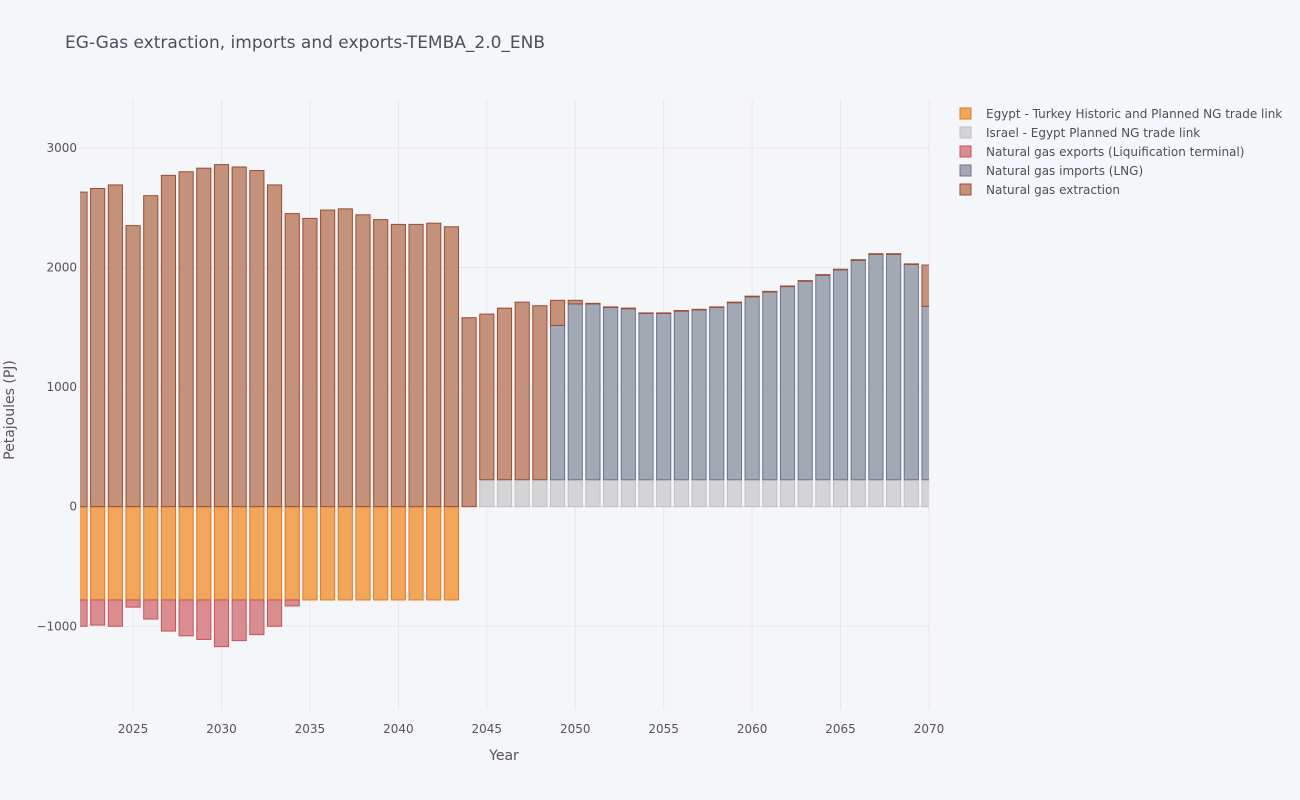  I want to click on x-tick-label: 2065, so click(840, 729).